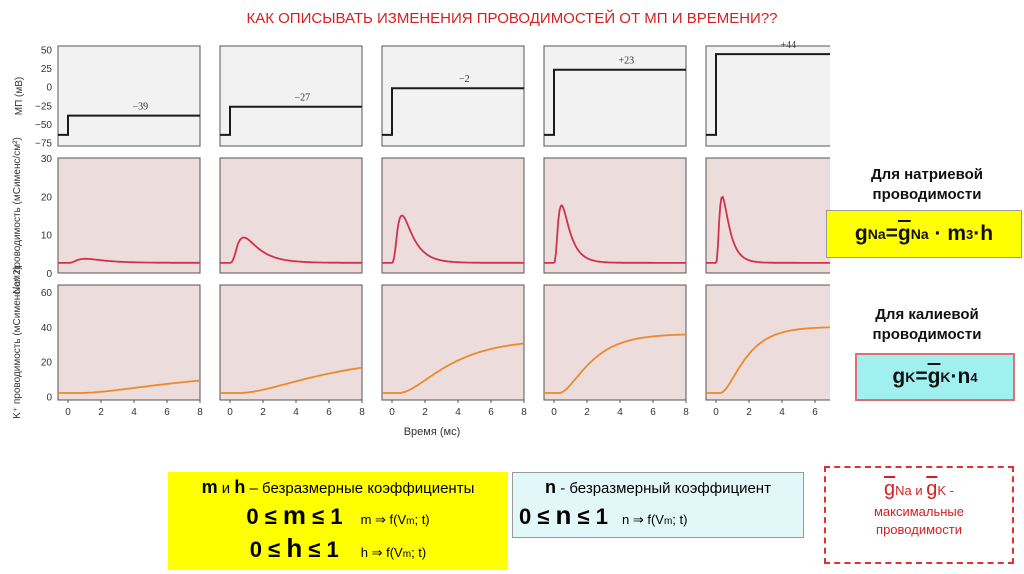 The height and width of the screenshot is (574, 1024). I want to click on na-formula-sup: 3, so click(970, 234).